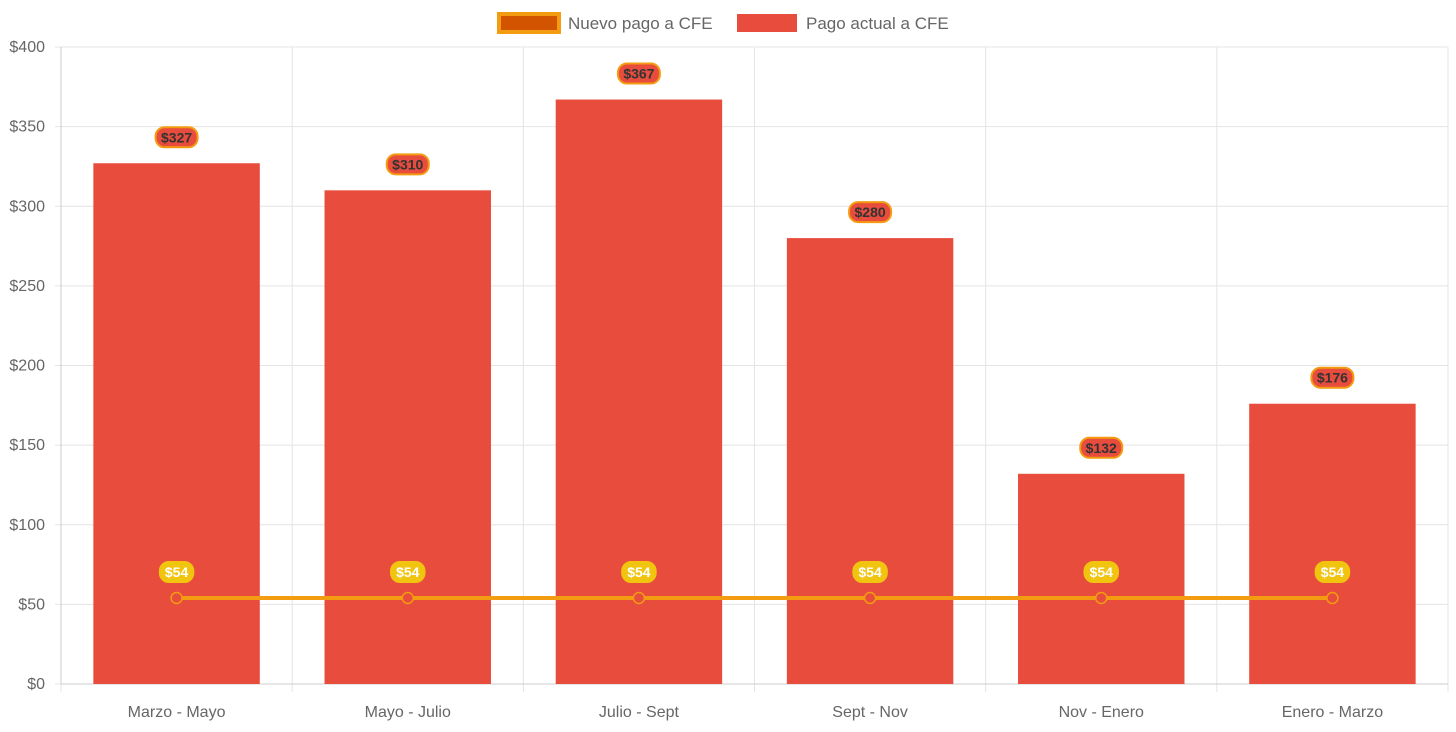 This screenshot has height=732, width=1456. Describe the element at coordinates (36, 684) in the screenshot. I see `y-tick-label: $0` at that location.